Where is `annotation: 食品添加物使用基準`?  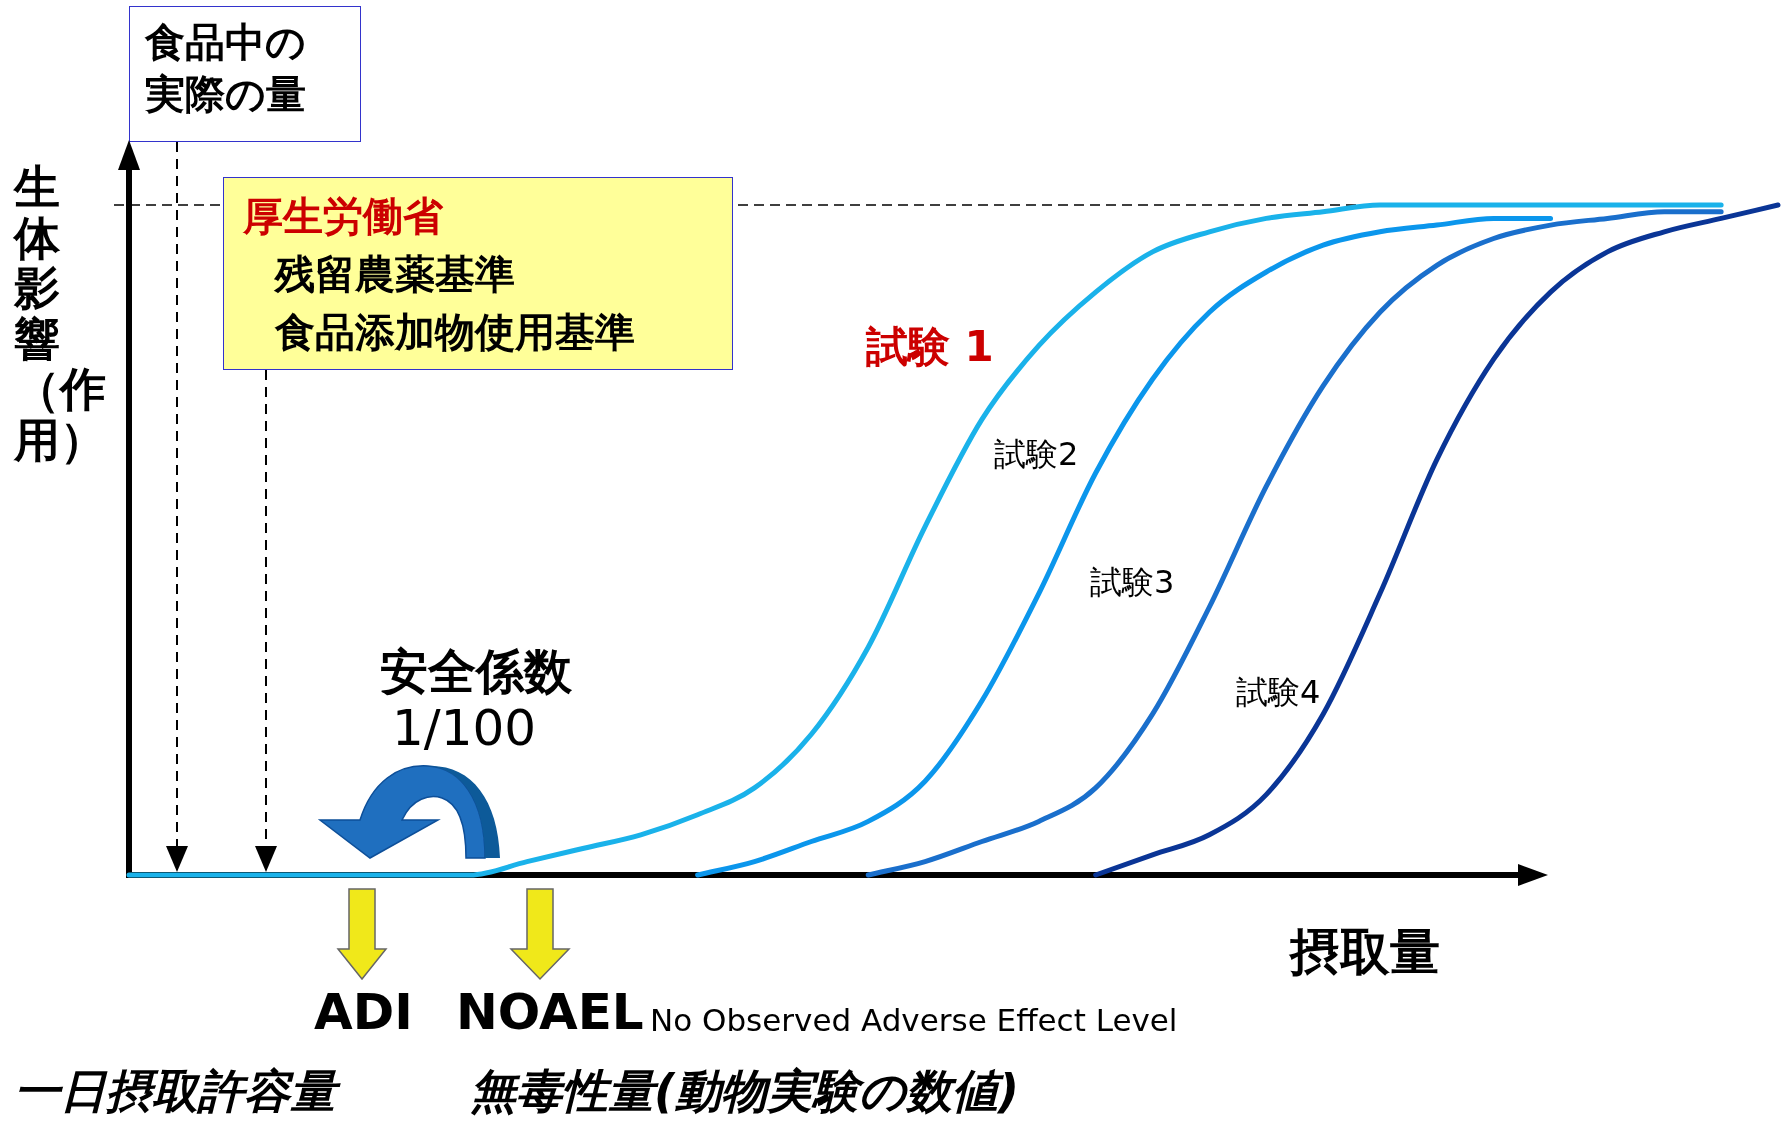 annotation: 食品添加物使用基準 is located at coordinates (455, 332).